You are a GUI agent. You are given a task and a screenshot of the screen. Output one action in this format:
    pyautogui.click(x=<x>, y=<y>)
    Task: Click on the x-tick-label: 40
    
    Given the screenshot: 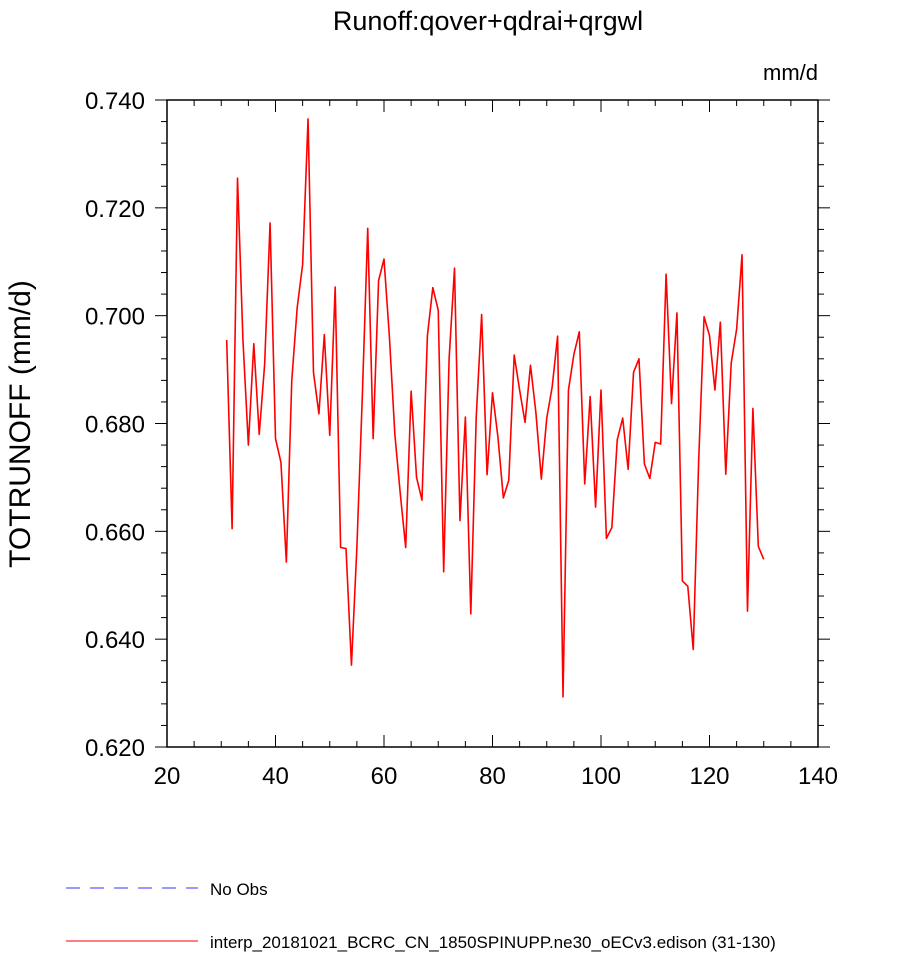 What is the action you would take?
    pyautogui.click(x=275, y=776)
    